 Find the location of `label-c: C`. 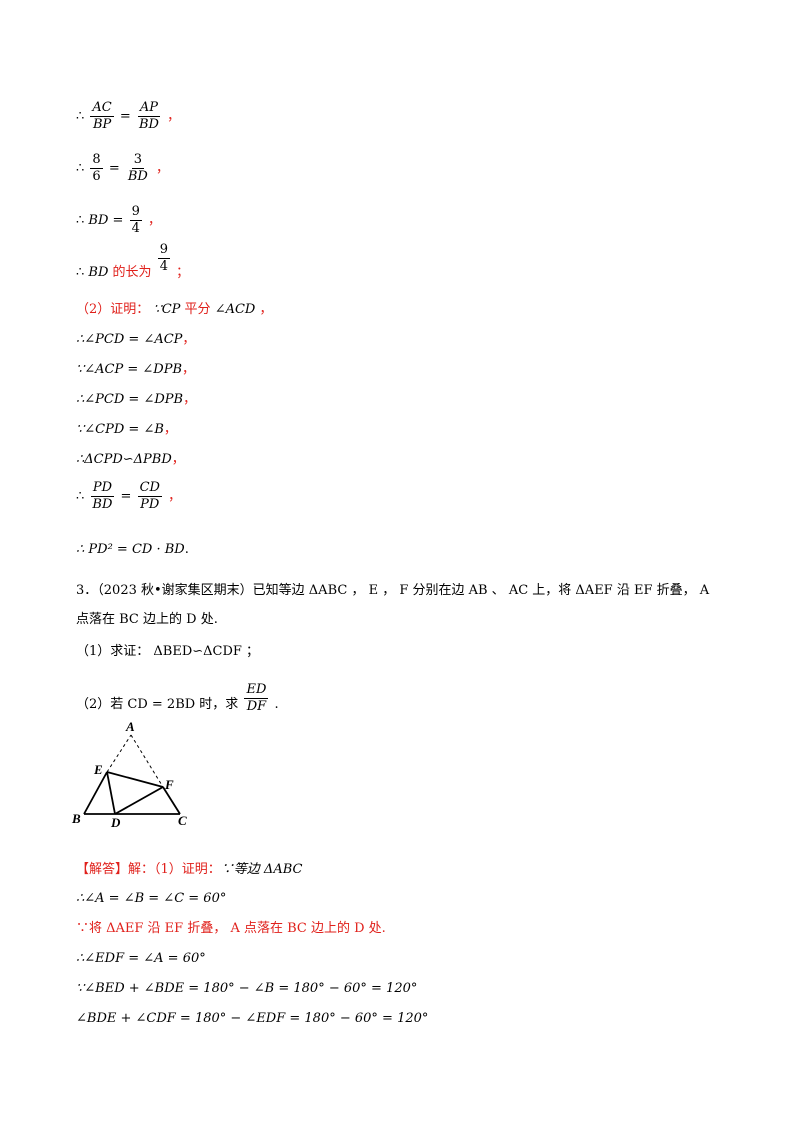

label-c: C is located at coordinates (182, 820).